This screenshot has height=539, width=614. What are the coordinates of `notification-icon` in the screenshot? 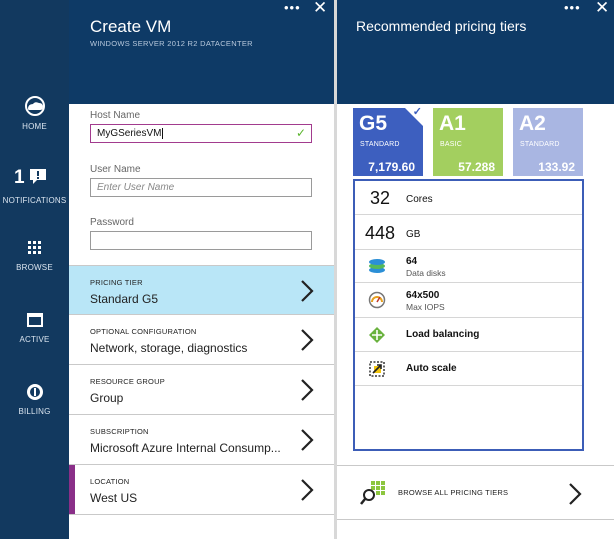 It's located at (38, 176).